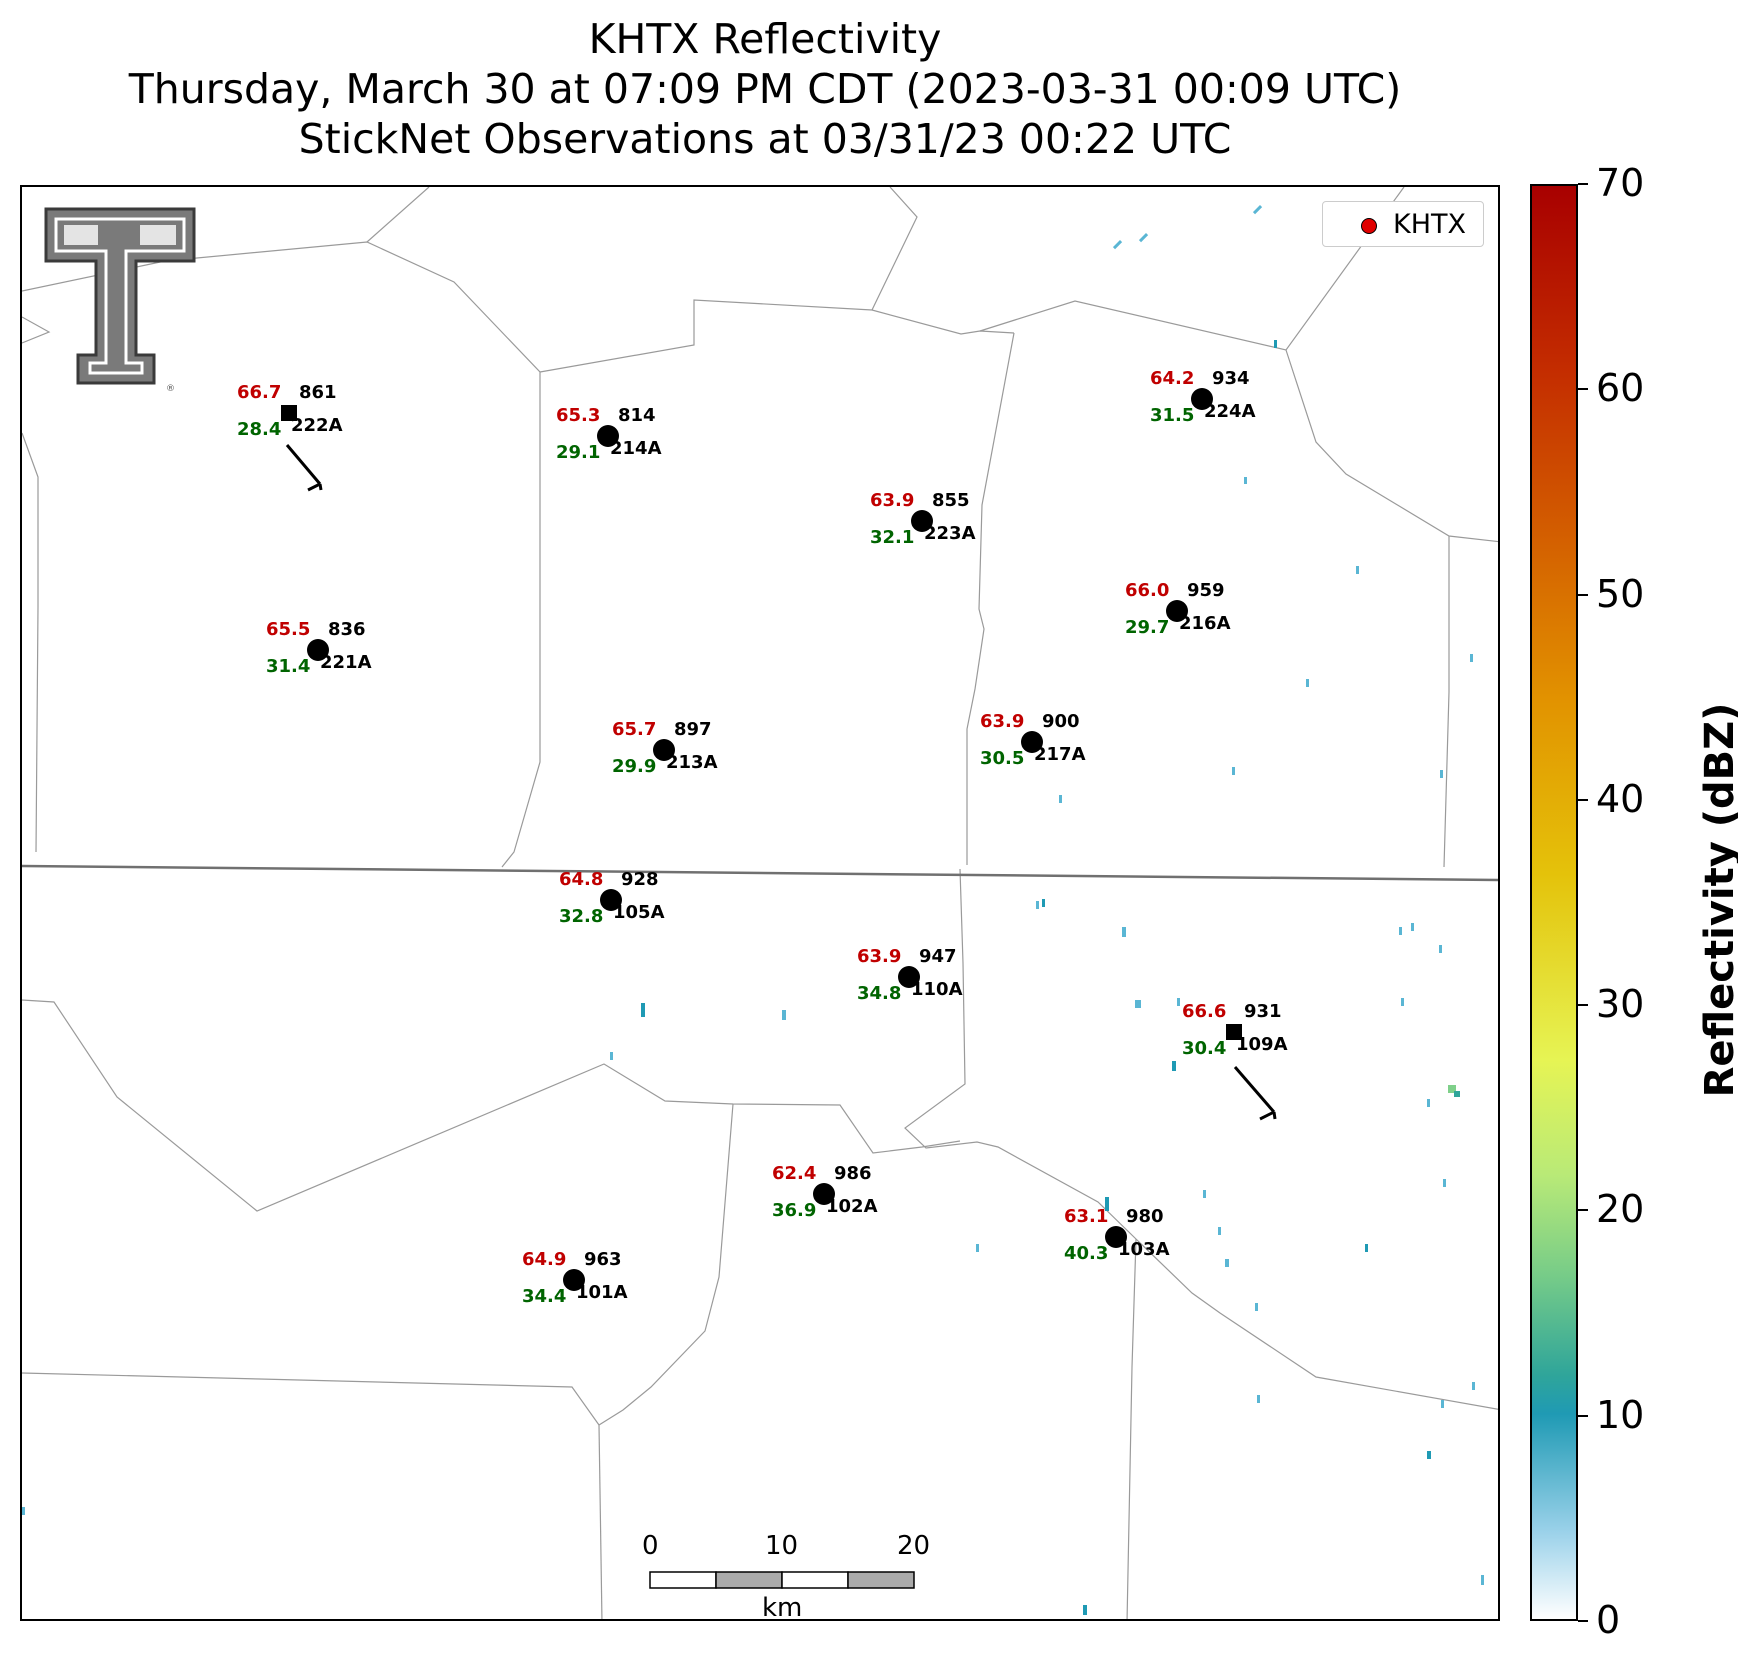 The height and width of the screenshot is (1662, 1738). I want to click on station-pressure: 947, so click(938, 956).